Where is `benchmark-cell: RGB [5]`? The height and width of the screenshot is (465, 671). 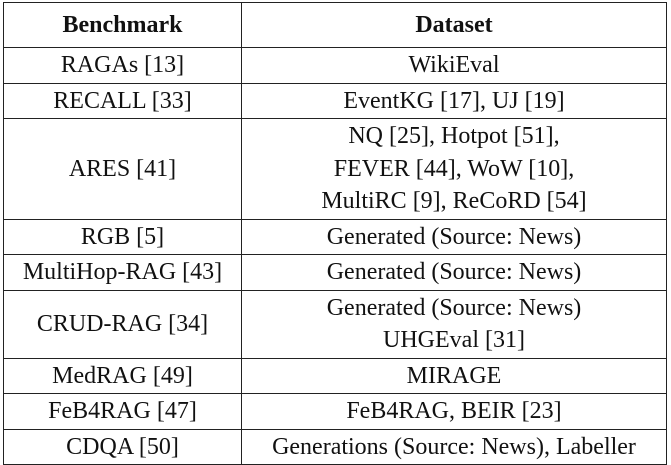 benchmark-cell: RGB [5] is located at coordinates (122, 236).